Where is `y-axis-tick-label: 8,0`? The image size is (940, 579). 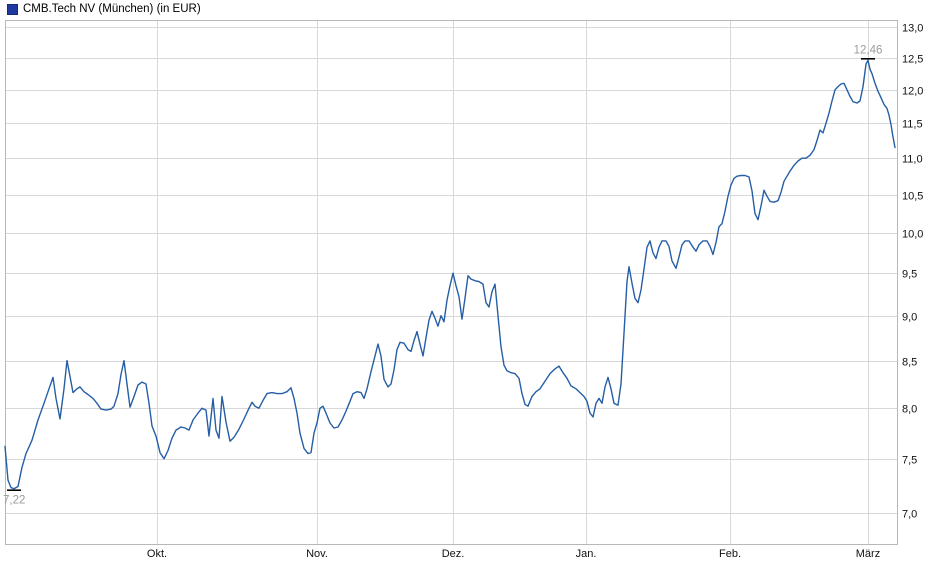 y-axis-tick-label: 8,0 is located at coordinates (909, 410).